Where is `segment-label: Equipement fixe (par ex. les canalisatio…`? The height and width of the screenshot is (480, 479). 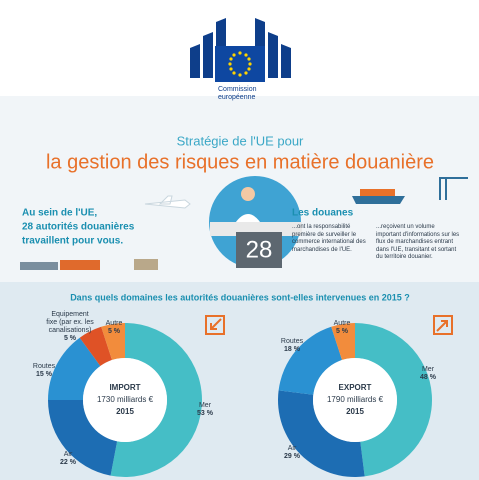
segment-label: Equipement fixe (par ex. les canalisatio… is located at coordinates (70, 322).